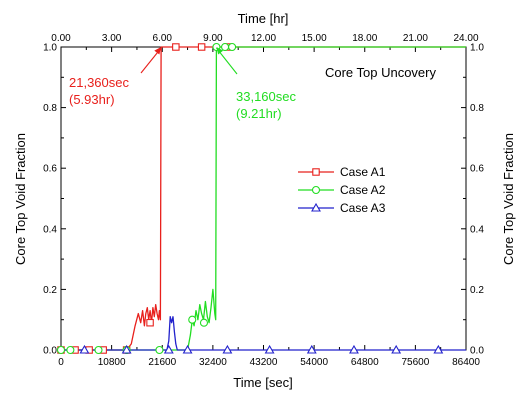  What do you see at coordinates (259, 113) in the screenshot?
I see `annotation-text: (9.21hr)` at bounding box center [259, 113].